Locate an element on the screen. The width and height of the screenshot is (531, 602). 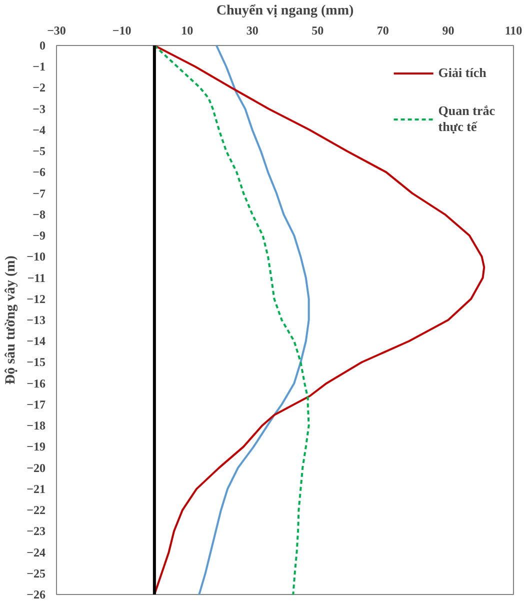
y-tick-label: −3 is located at coordinates (39, 109).